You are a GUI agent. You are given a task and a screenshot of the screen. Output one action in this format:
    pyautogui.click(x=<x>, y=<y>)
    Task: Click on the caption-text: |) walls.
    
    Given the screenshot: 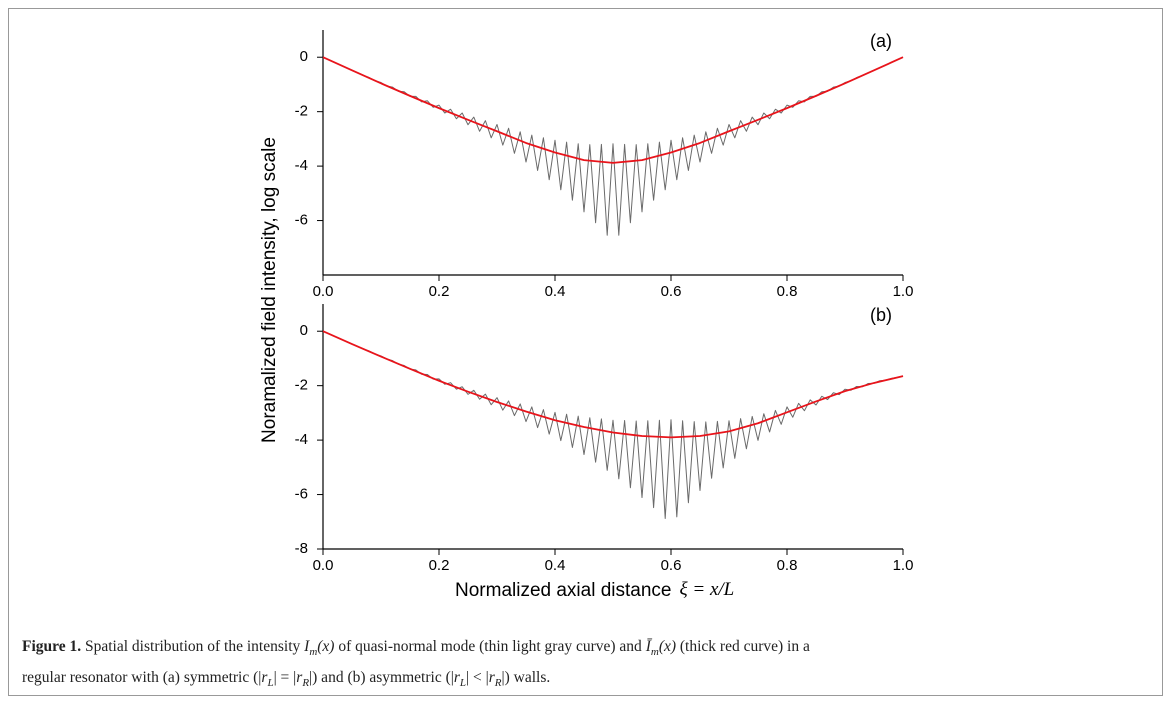 What is the action you would take?
    pyautogui.click(x=526, y=678)
    